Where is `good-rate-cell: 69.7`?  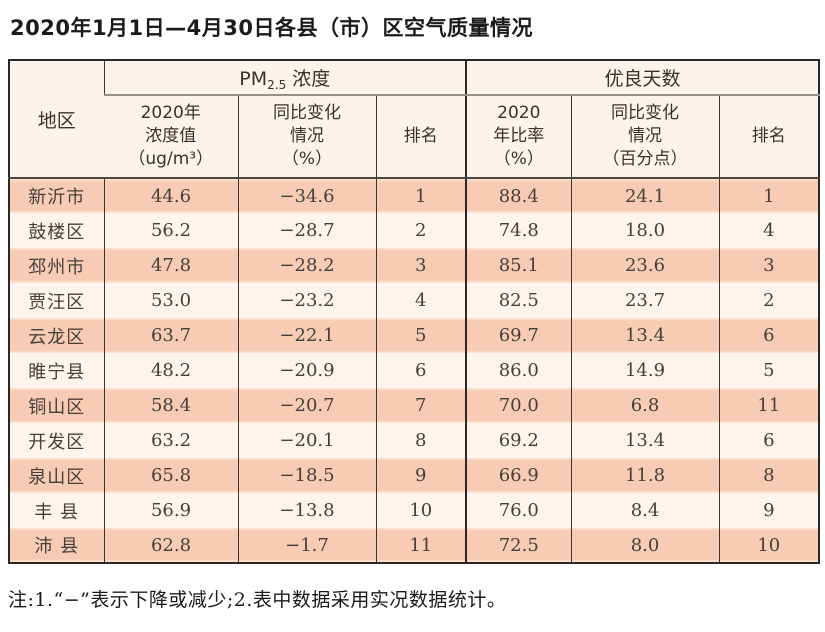 good-rate-cell: 69.7 is located at coordinates (518, 335).